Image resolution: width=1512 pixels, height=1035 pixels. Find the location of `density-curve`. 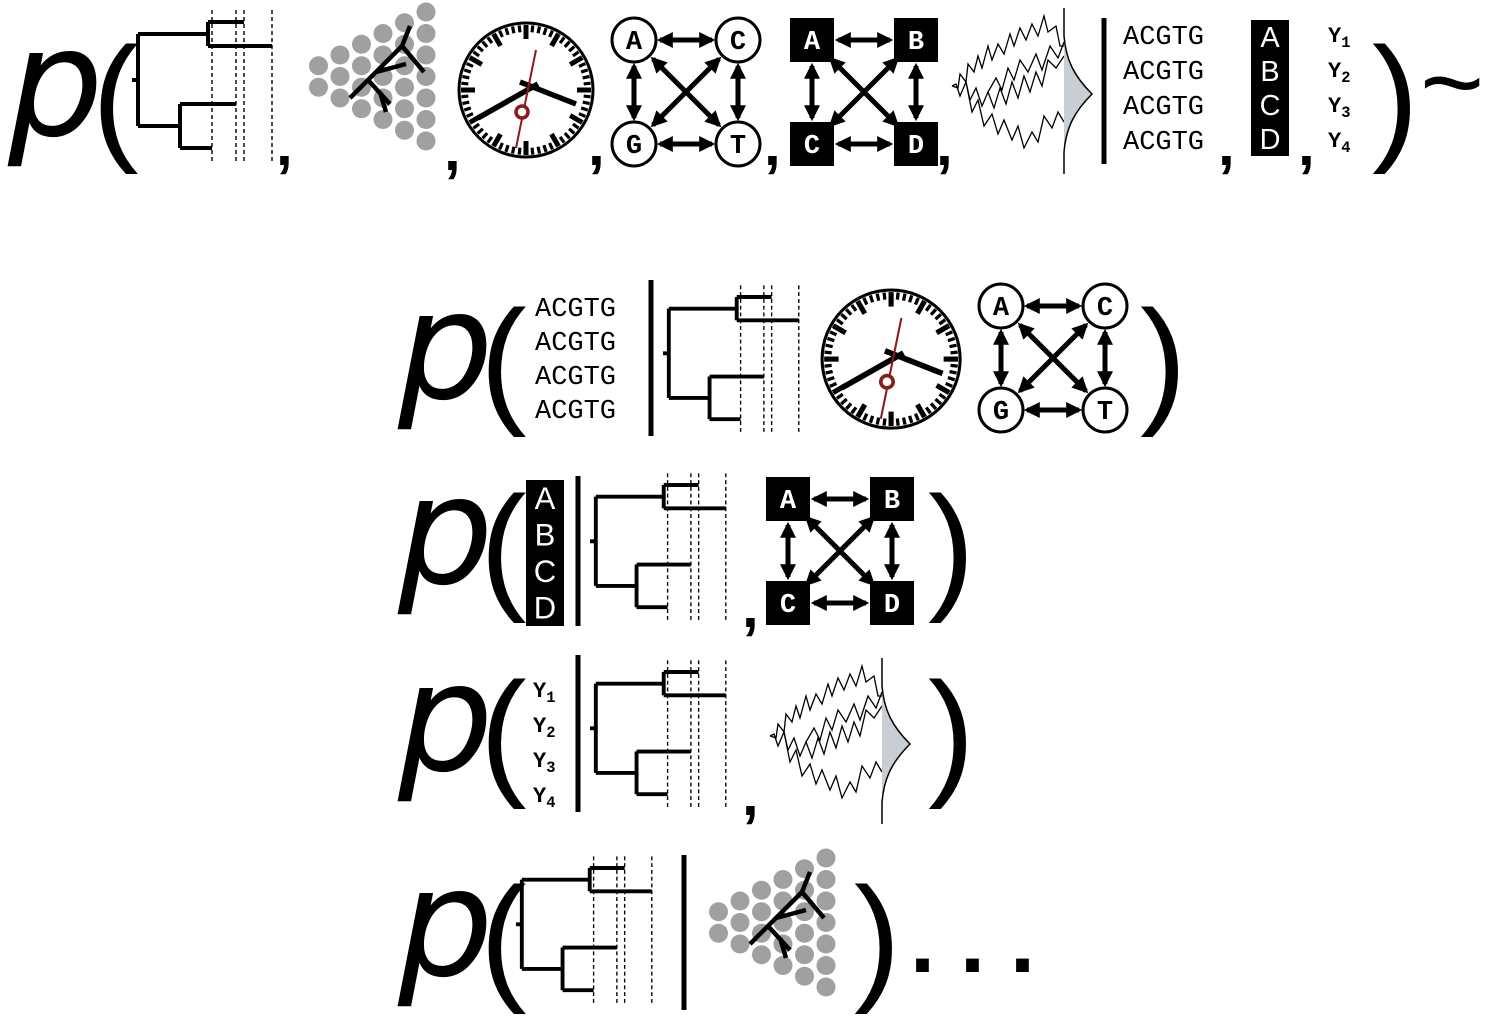

density-curve is located at coordinates (896, 741).